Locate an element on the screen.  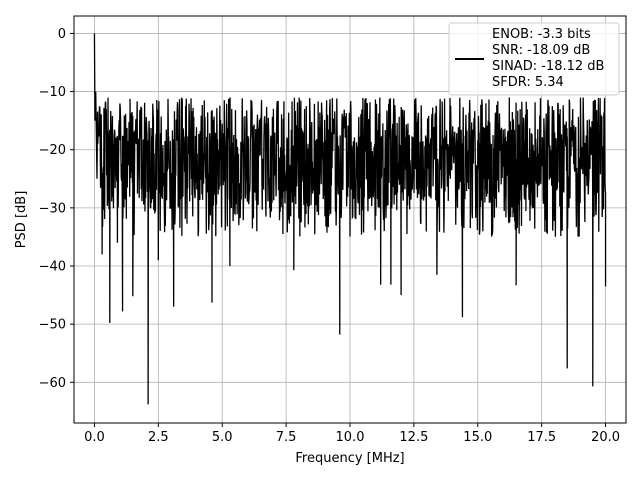
legend-entry-sfdr: SFDR: 5.34 is located at coordinates (528, 82).